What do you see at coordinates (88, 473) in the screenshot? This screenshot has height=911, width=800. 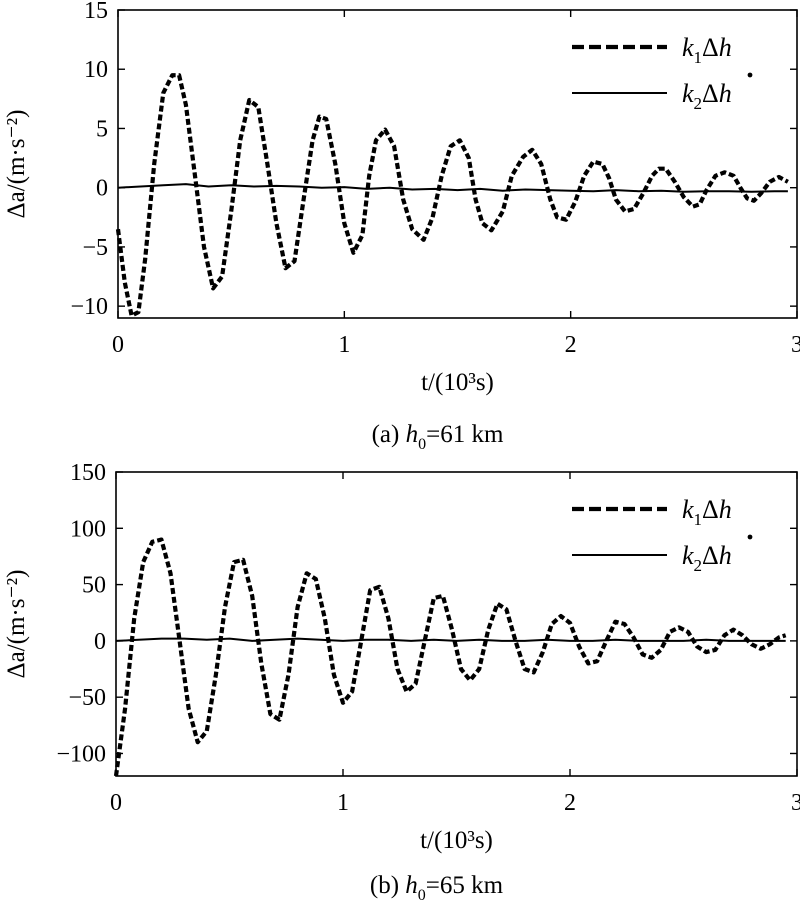 I see `y-tick-label: 150` at bounding box center [88, 473].